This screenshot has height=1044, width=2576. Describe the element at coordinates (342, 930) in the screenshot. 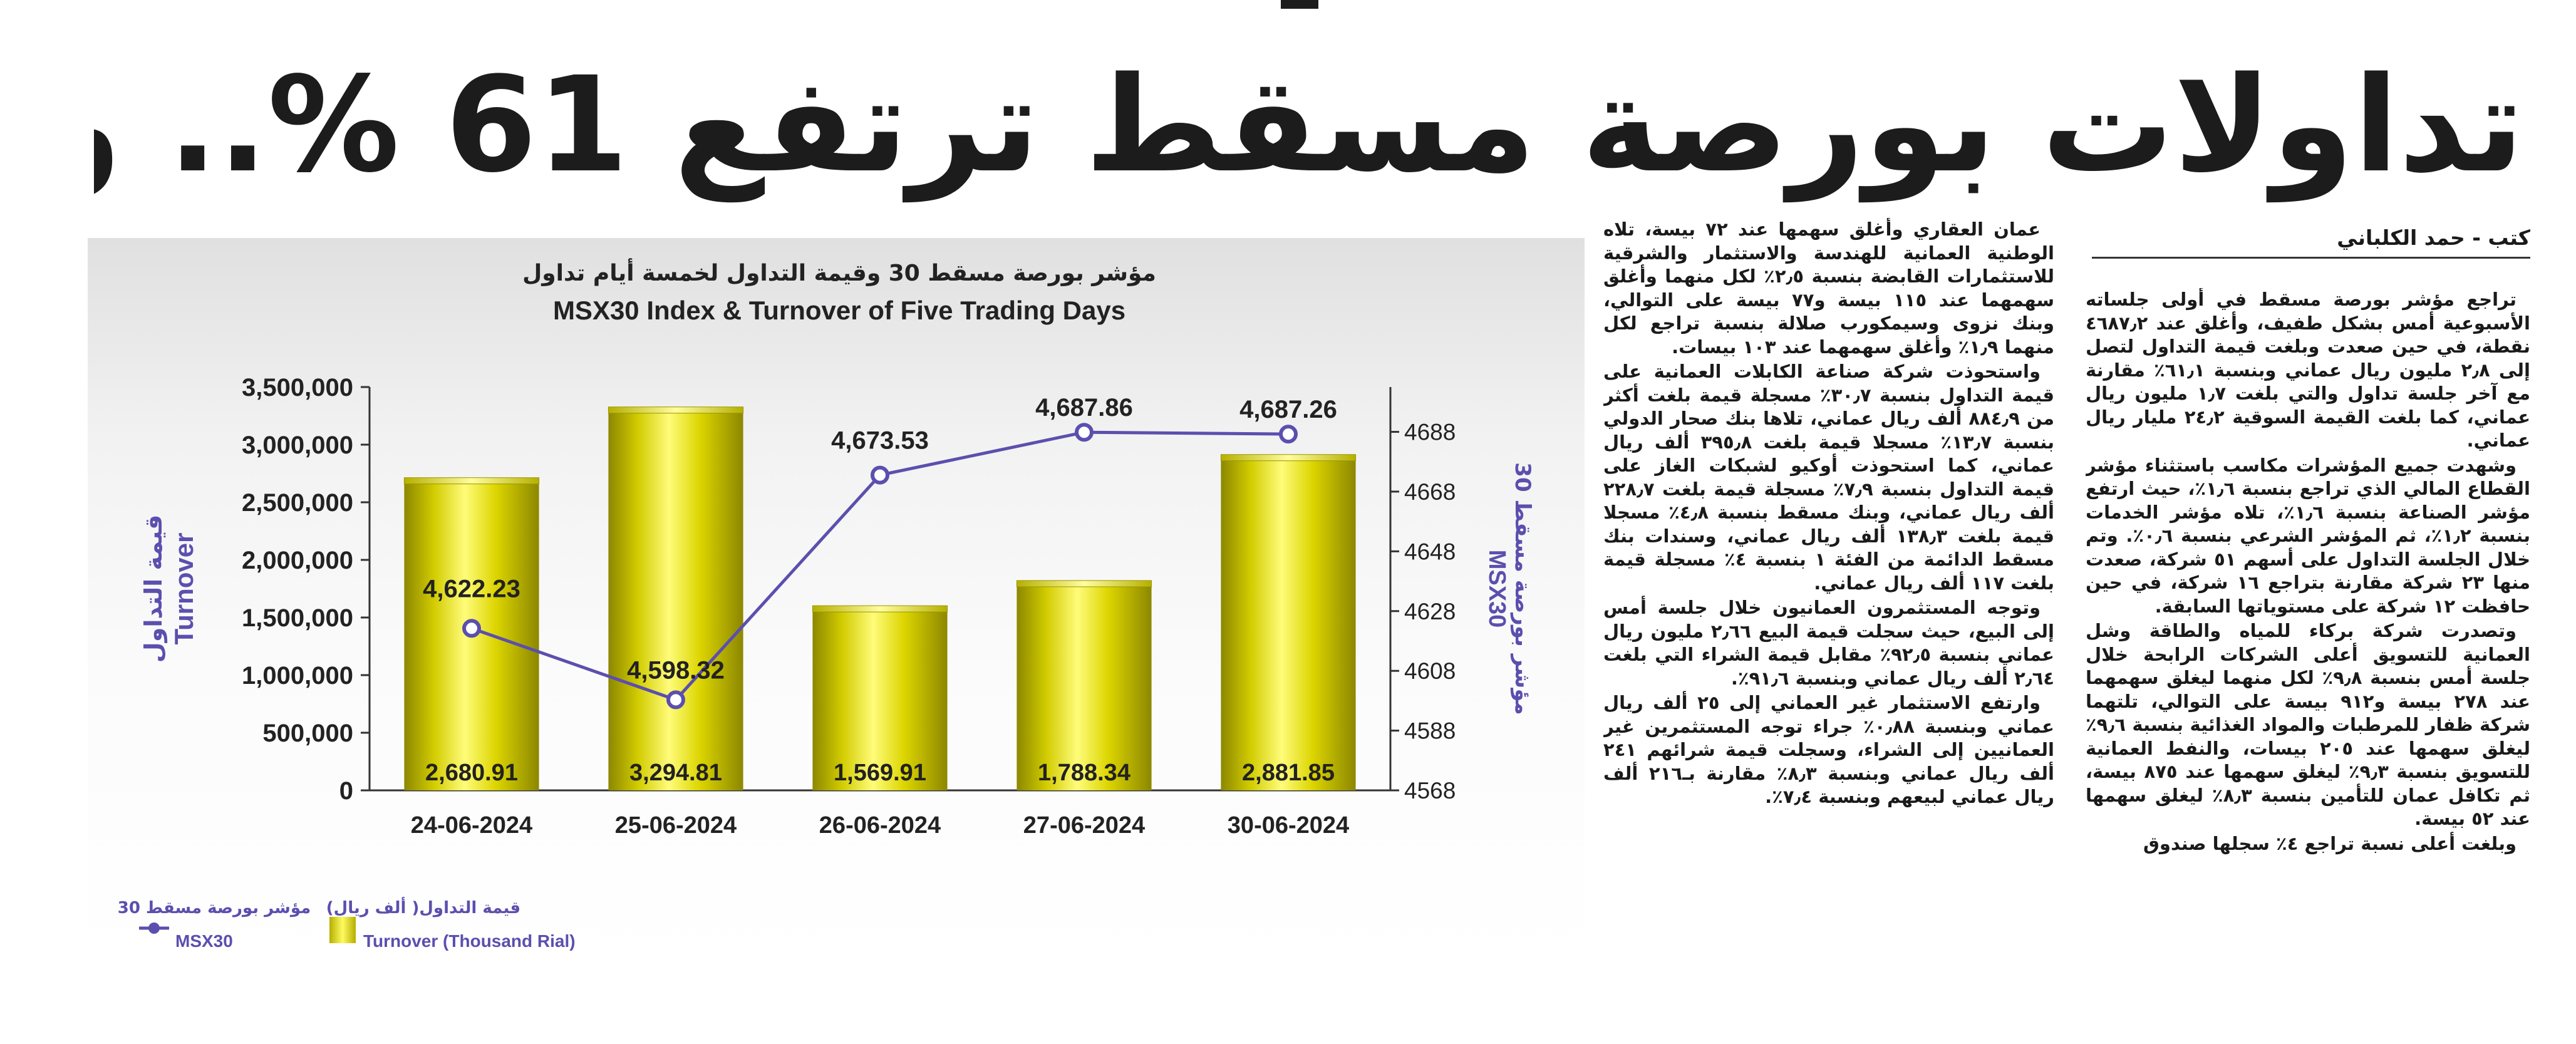

I see `legend-bar-swatch` at that location.